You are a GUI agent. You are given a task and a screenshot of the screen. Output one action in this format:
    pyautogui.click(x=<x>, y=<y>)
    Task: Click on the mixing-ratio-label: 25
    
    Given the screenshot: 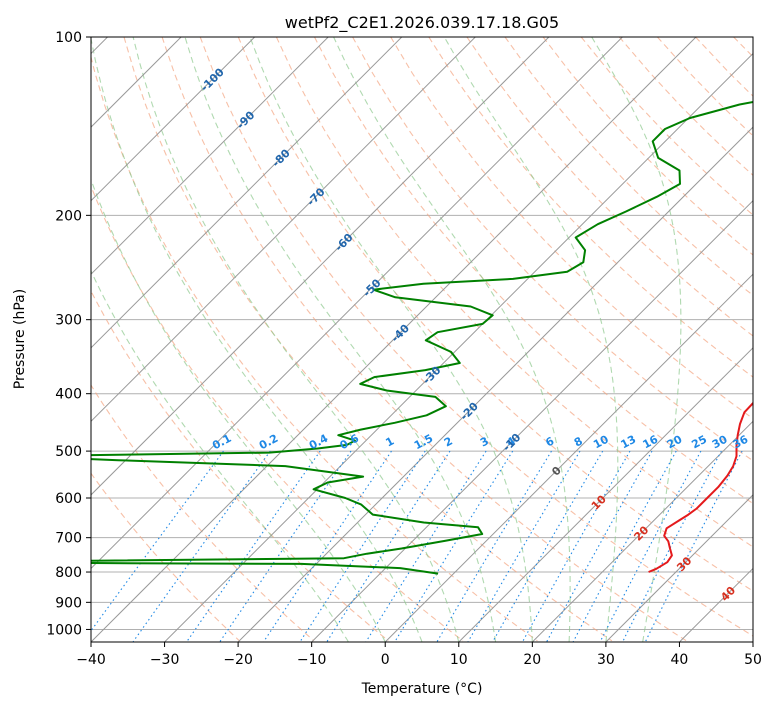 What is the action you would take?
    pyautogui.click(x=699, y=442)
    